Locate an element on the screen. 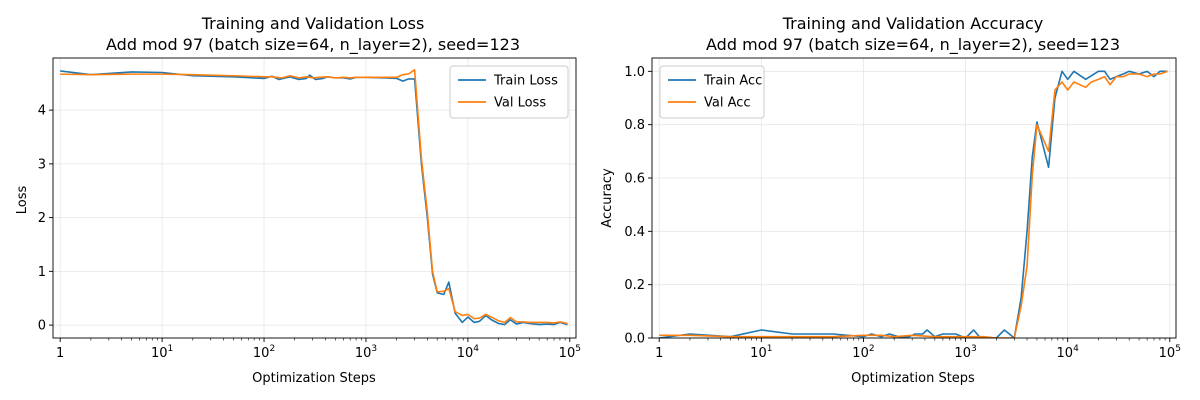  y-tick-label: 3 is located at coordinates (42, 164).